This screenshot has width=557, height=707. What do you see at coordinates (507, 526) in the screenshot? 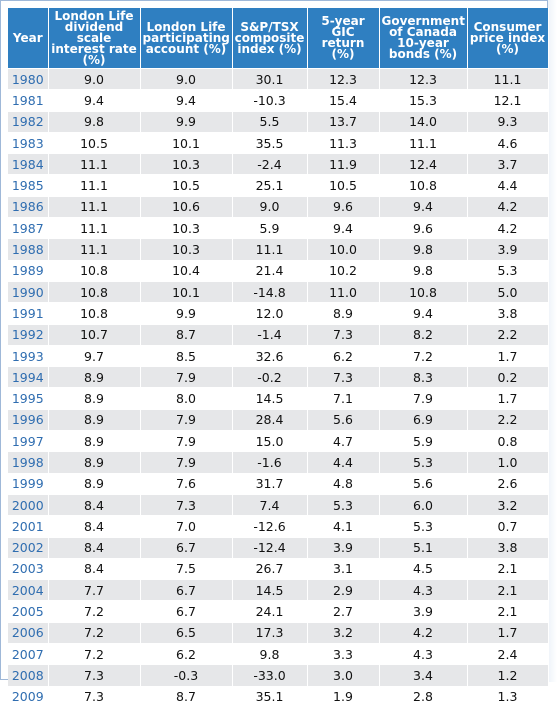
I see `cpi-cell: 0.7` at bounding box center [507, 526].